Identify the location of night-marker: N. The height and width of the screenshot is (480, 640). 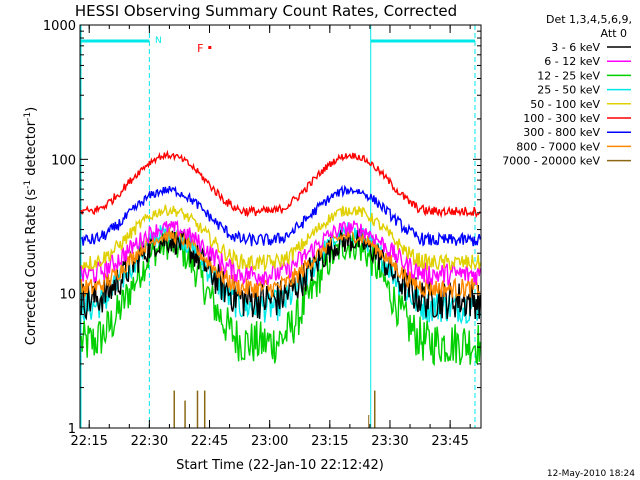
(158, 41).